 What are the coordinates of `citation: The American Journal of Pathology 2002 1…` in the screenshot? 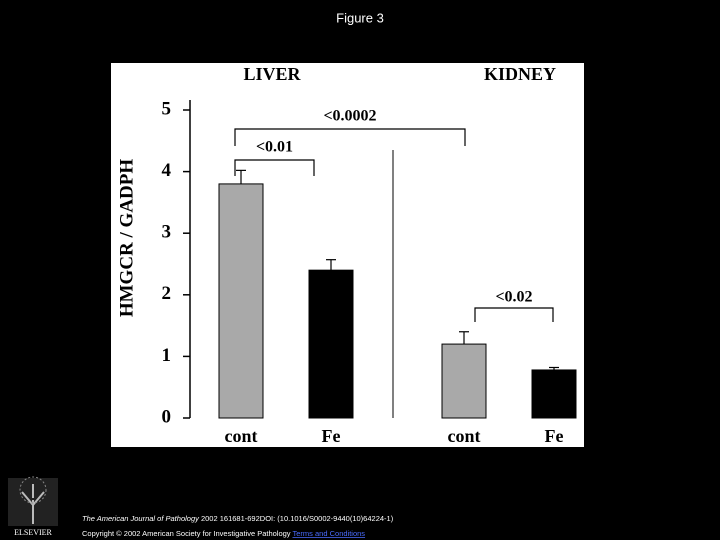 It's located at (238, 518).